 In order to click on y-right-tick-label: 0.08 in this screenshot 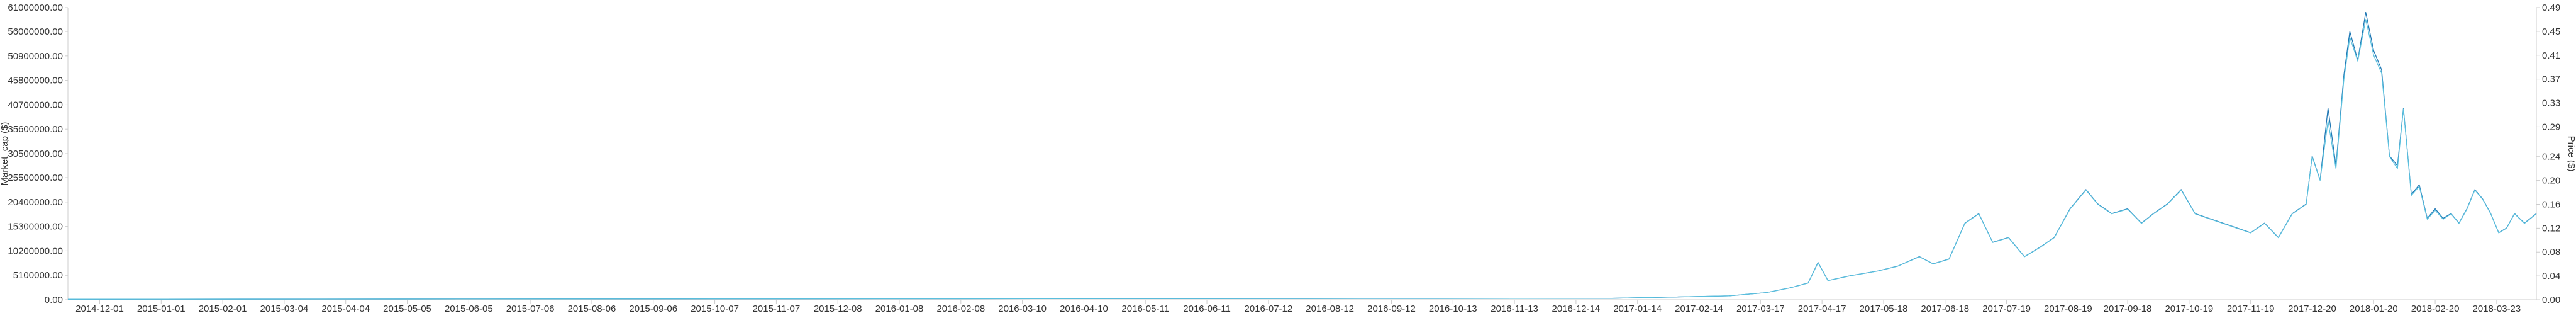, I will do `click(2551, 252)`.